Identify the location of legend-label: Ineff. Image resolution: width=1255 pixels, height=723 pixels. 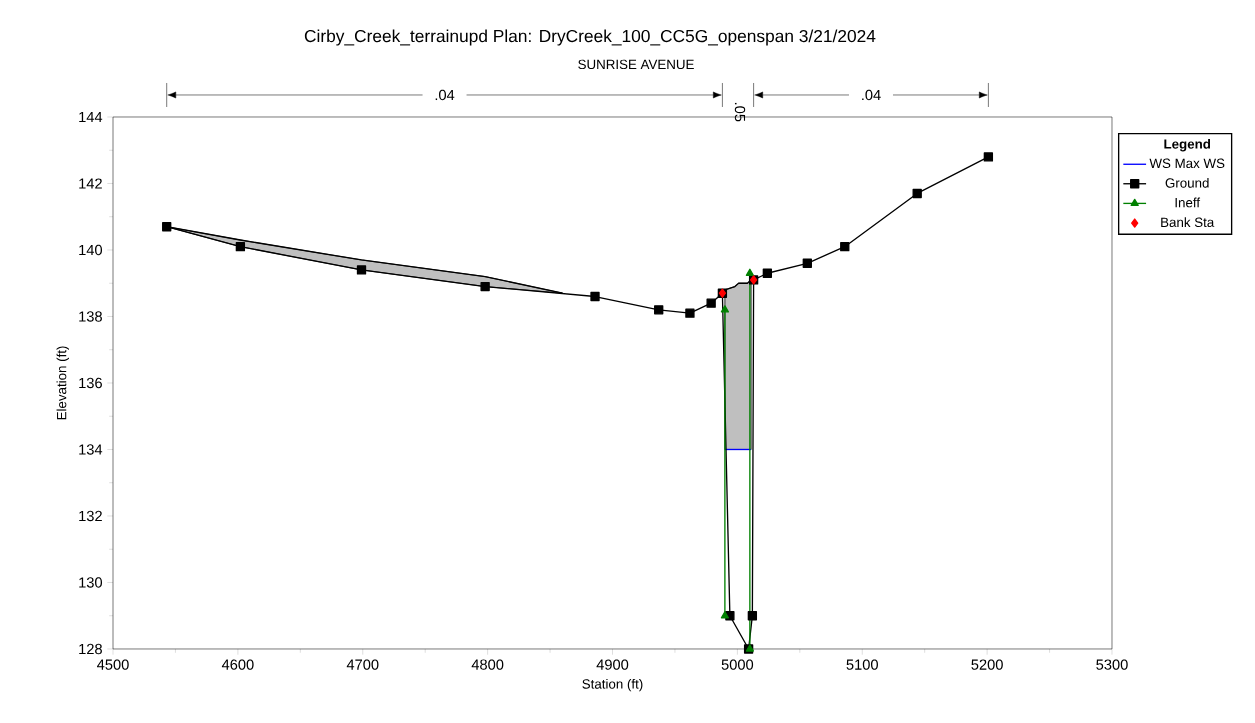
(1188, 202).